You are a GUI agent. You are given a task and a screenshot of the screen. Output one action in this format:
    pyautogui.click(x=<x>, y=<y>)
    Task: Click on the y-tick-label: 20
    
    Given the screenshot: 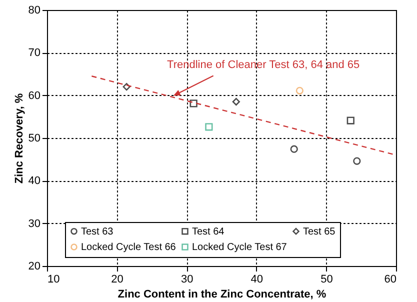 What is the action you would take?
    pyautogui.click(x=34, y=266)
    